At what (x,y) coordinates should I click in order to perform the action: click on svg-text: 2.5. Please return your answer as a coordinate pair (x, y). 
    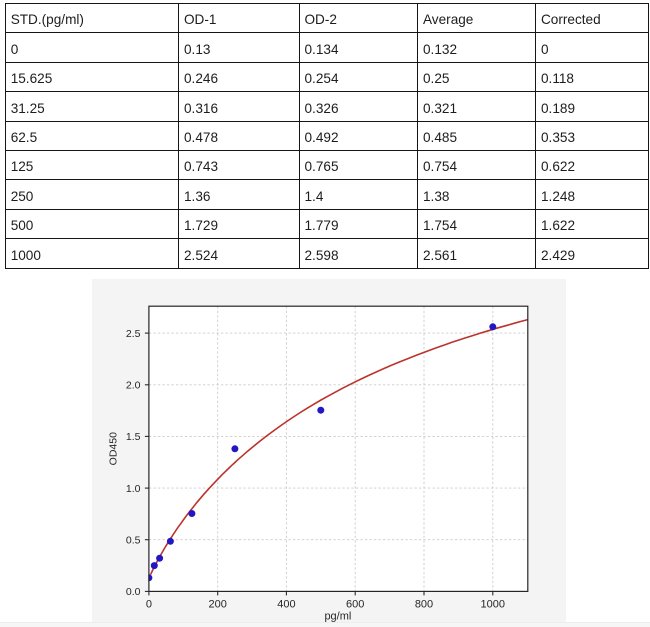
    Looking at the image, I should click on (133, 334).